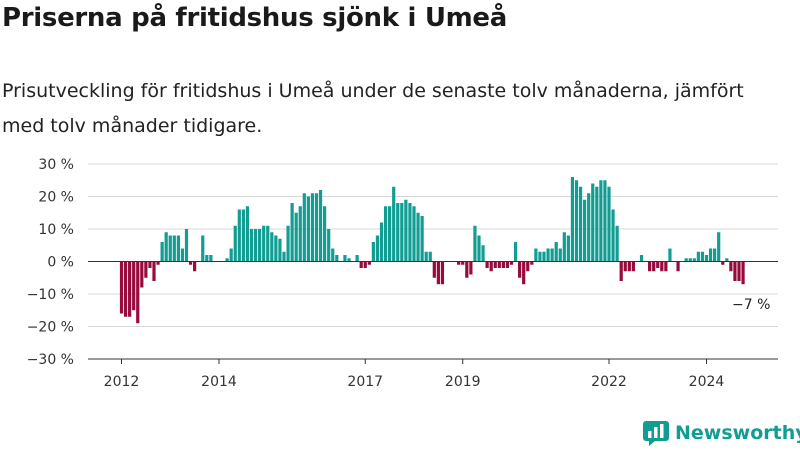 The width and height of the screenshot is (800, 450). What do you see at coordinates (219, 382) in the screenshot?
I see `x-tick-label: 2014` at bounding box center [219, 382].